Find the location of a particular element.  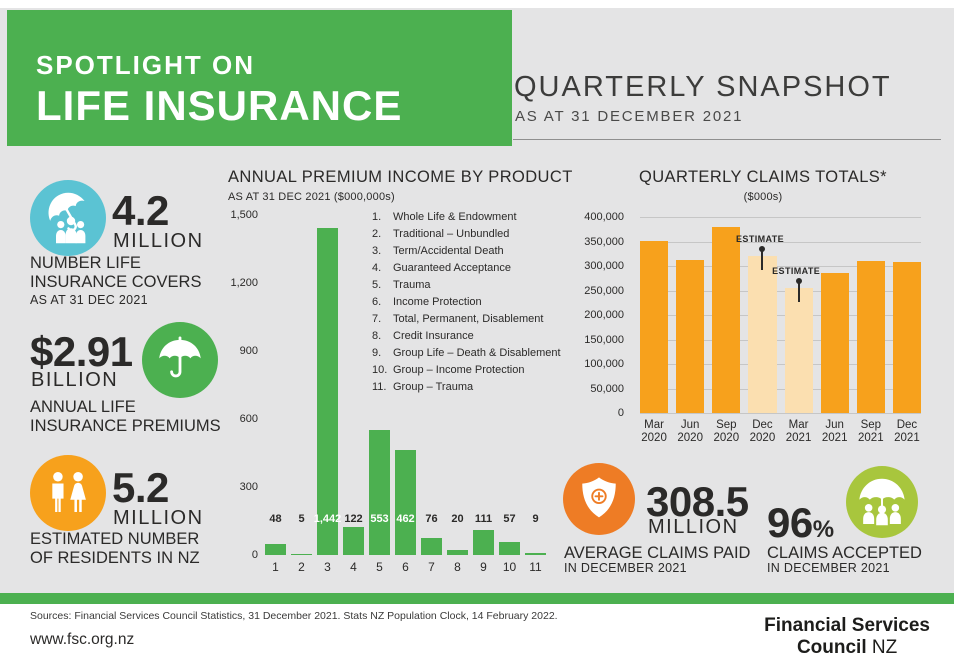

premium-legend-label: Term/Accidental Death is located at coordinates (448, 251).